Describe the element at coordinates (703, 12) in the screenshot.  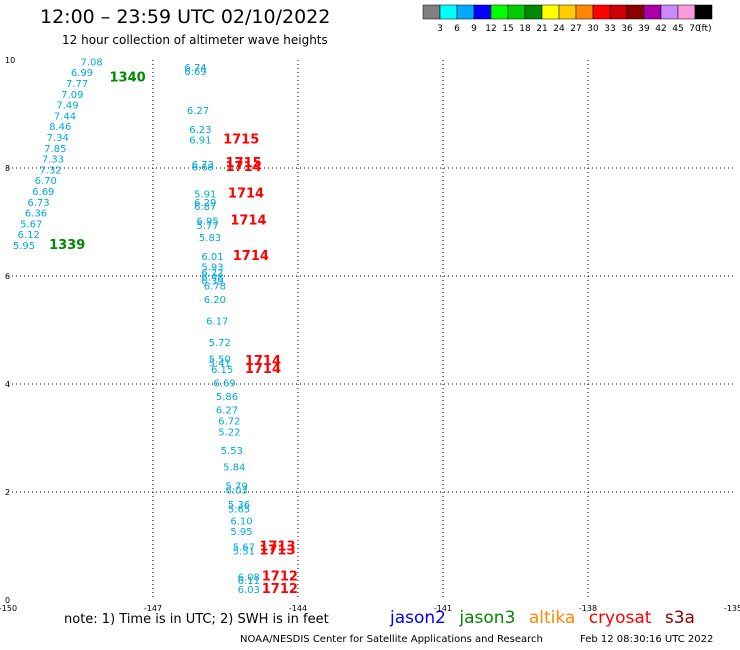
I see `colorbar-swatch` at that location.